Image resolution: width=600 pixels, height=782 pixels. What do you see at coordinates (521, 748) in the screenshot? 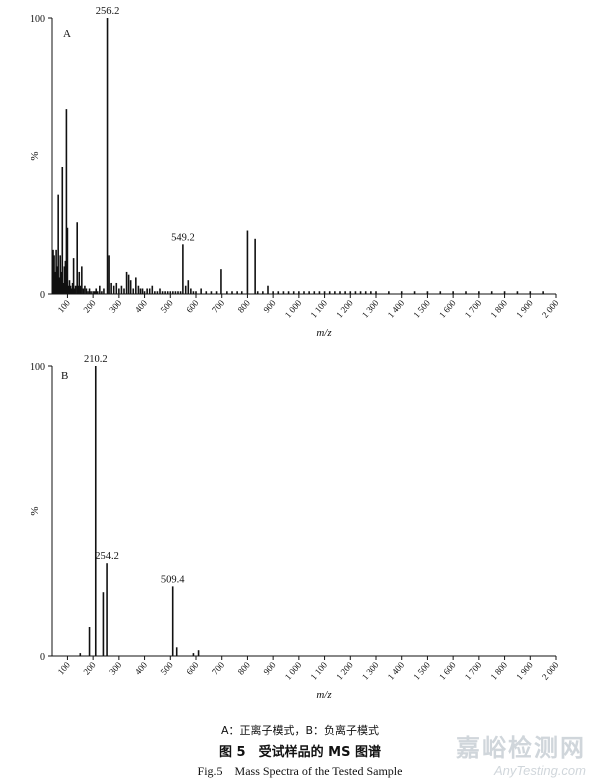
I see `watermark-brand: 嘉峪检测网` at bounding box center [521, 748].